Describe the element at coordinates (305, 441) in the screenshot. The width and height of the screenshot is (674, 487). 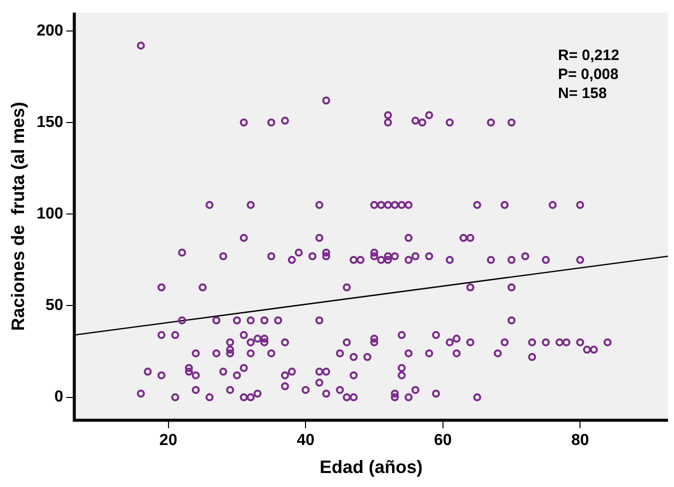
I see `x-tick-label: 40` at that location.